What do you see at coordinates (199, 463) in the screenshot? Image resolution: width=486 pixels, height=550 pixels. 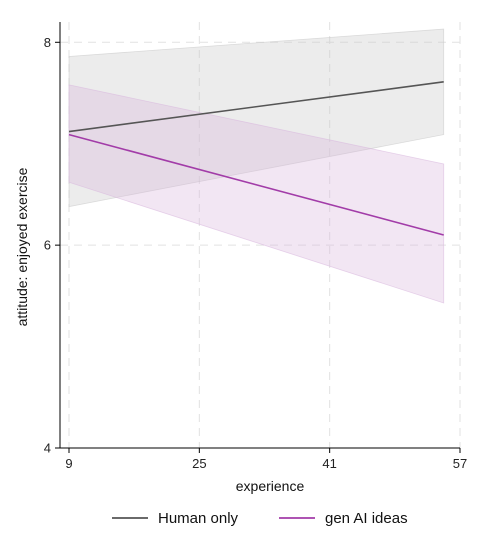 I see `x-tick-label: 25` at bounding box center [199, 463].